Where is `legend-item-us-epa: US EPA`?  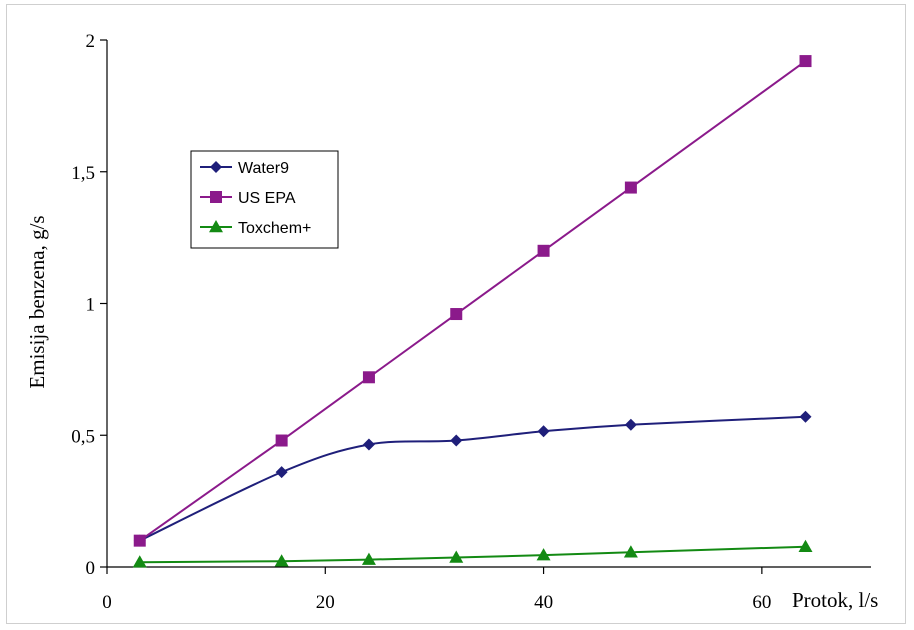 legend-item-us-epa: US EPA is located at coordinates (248, 198).